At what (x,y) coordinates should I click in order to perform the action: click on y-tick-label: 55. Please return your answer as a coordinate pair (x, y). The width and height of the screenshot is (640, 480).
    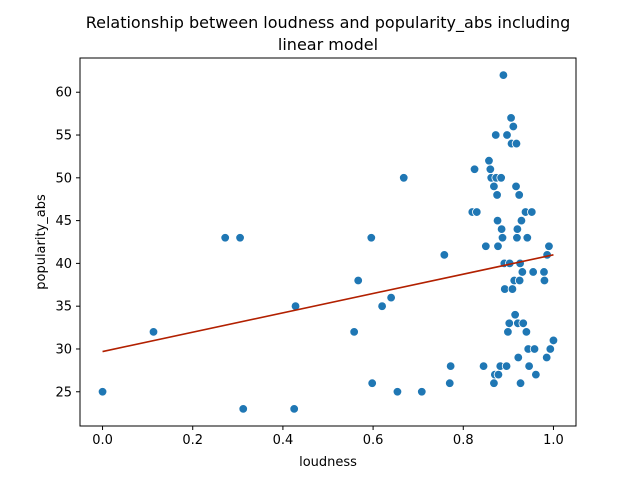
    Looking at the image, I should click on (63, 136).